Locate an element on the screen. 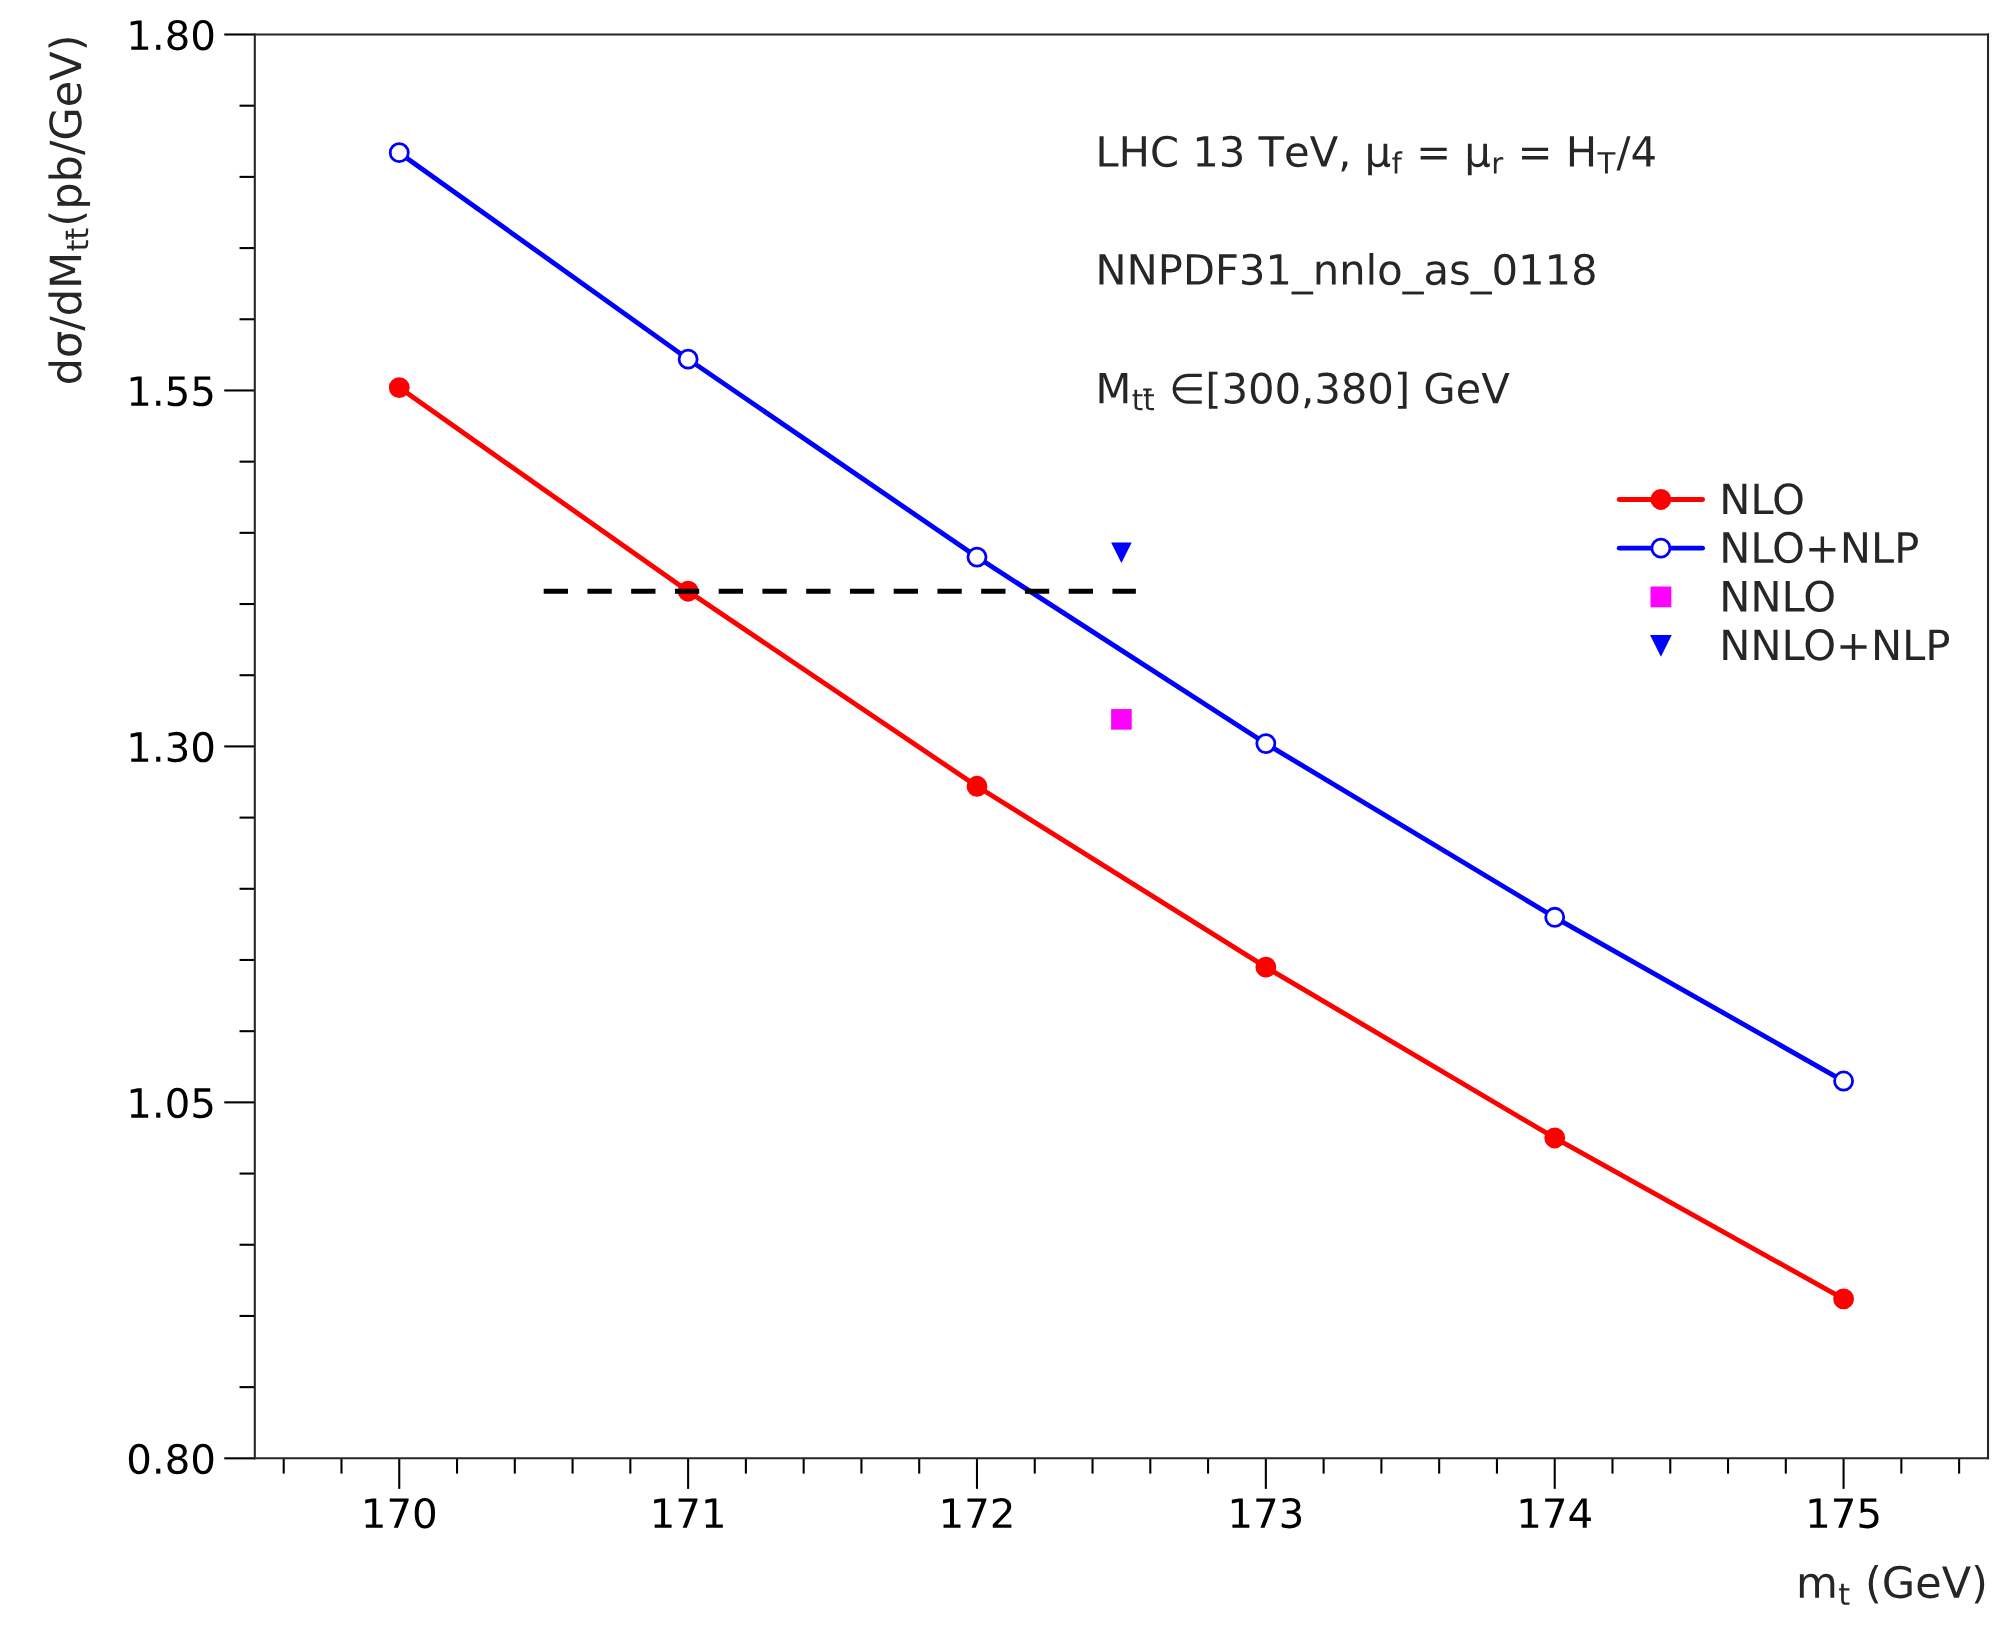 This screenshot has height=1643, width=1997. y-tick-label: 1.30 is located at coordinates (172, 747).